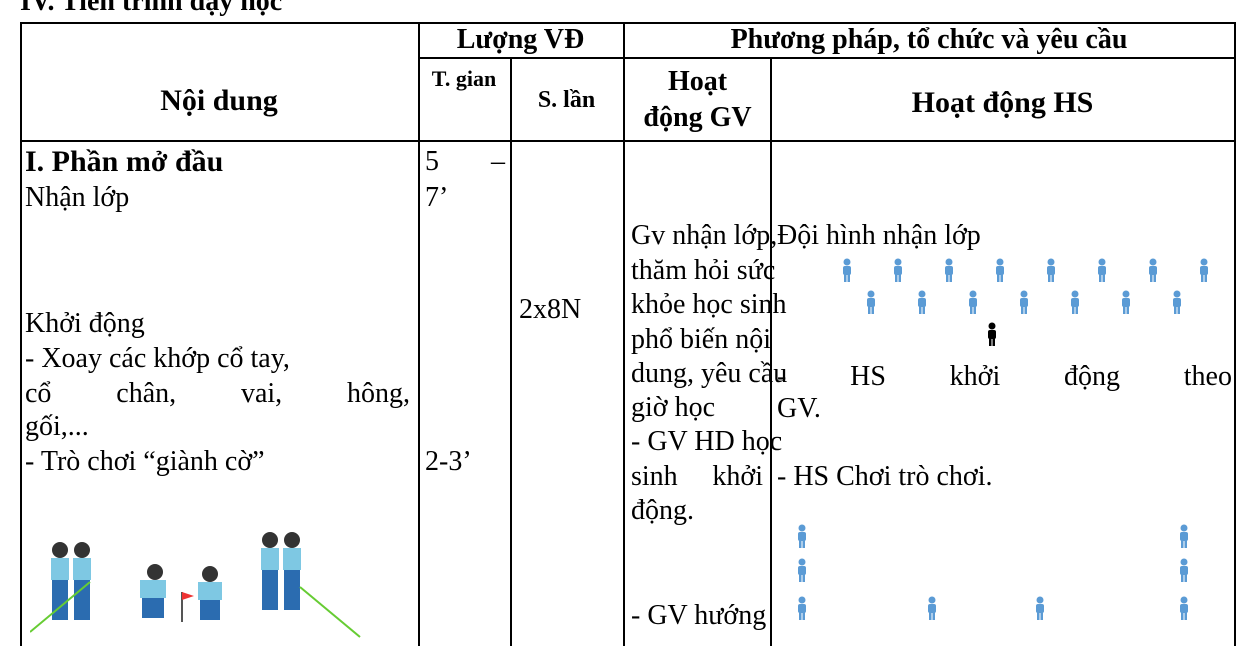 Image resolution: width=1237 pixels, height=646 pixels. Describe the element at coordinates (1004, 376) in the screenshot. I see `cell-line: - HS khởi động theo` at that location.